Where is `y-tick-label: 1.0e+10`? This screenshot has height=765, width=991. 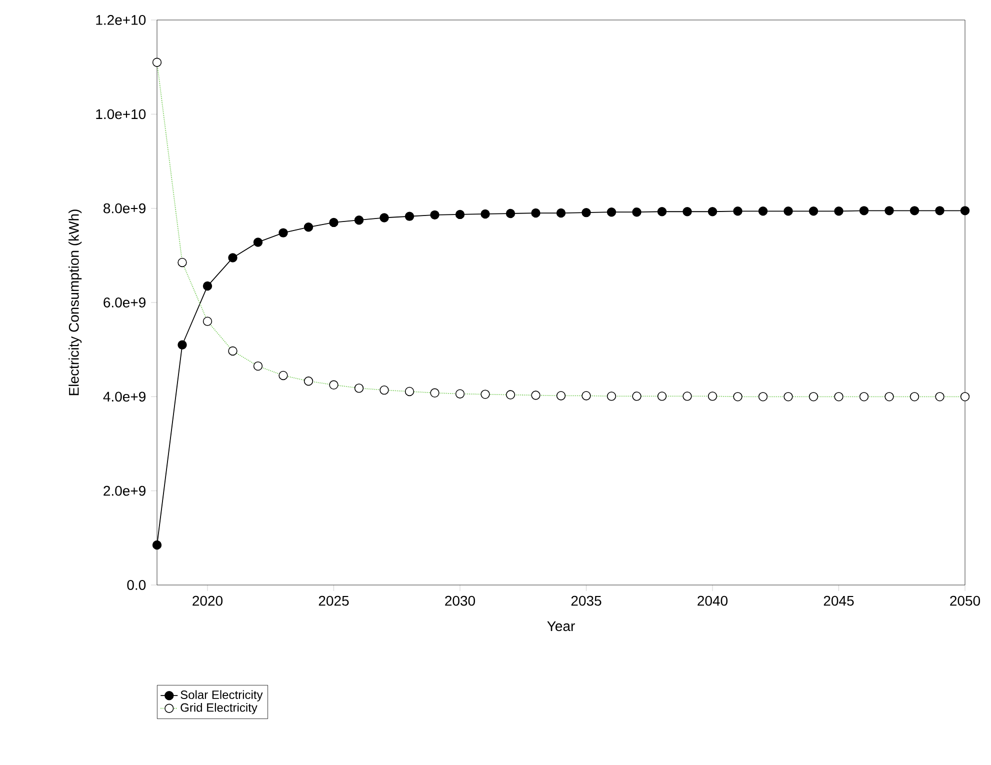 y-tick-label: 1.0e+10 is located at coordinates (121, 114).